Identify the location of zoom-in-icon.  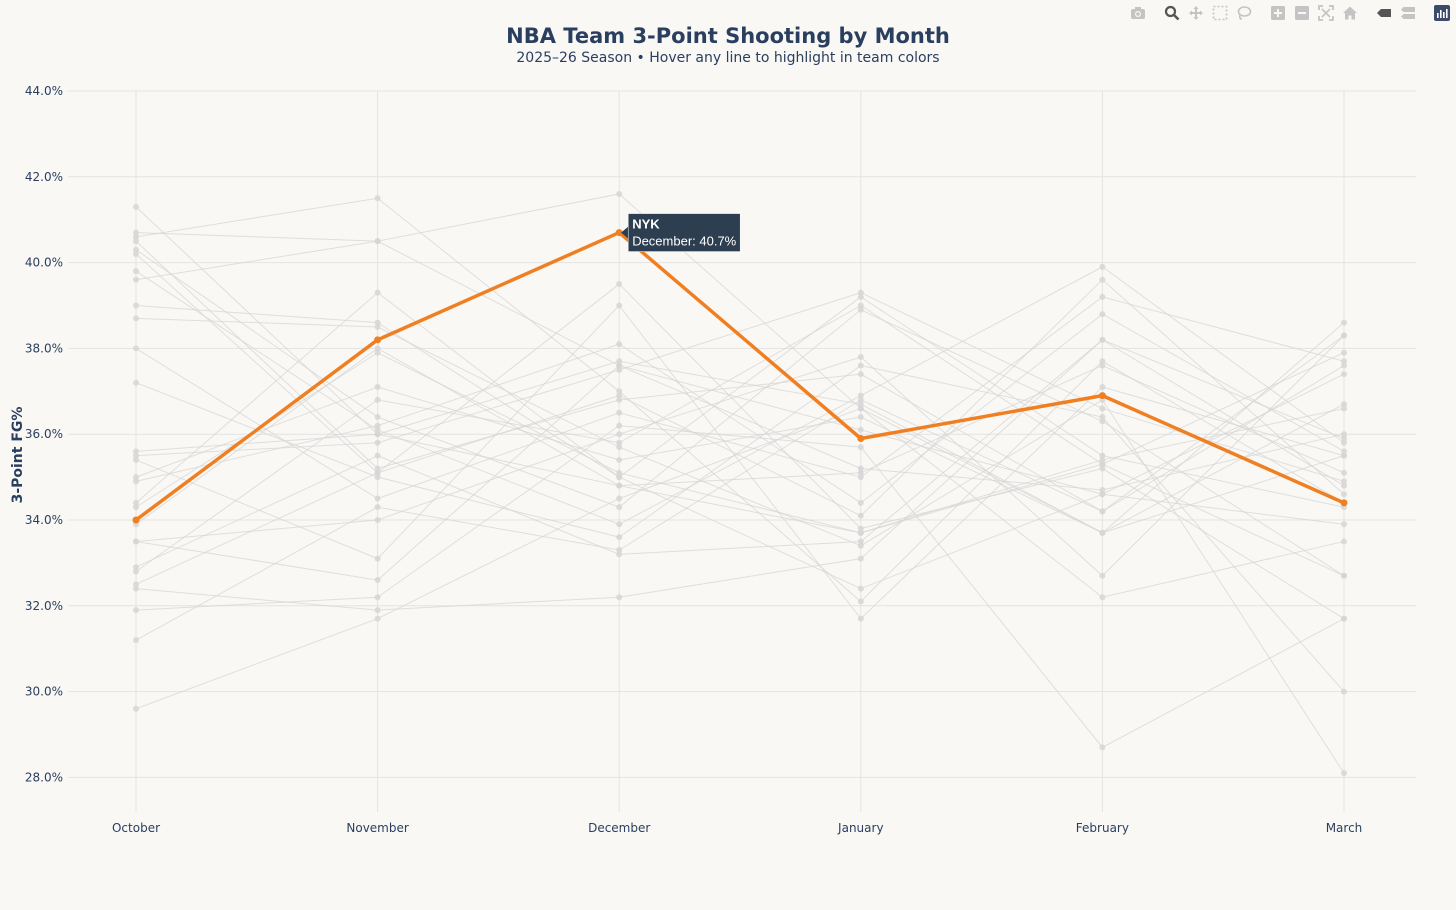
(1278, 13).